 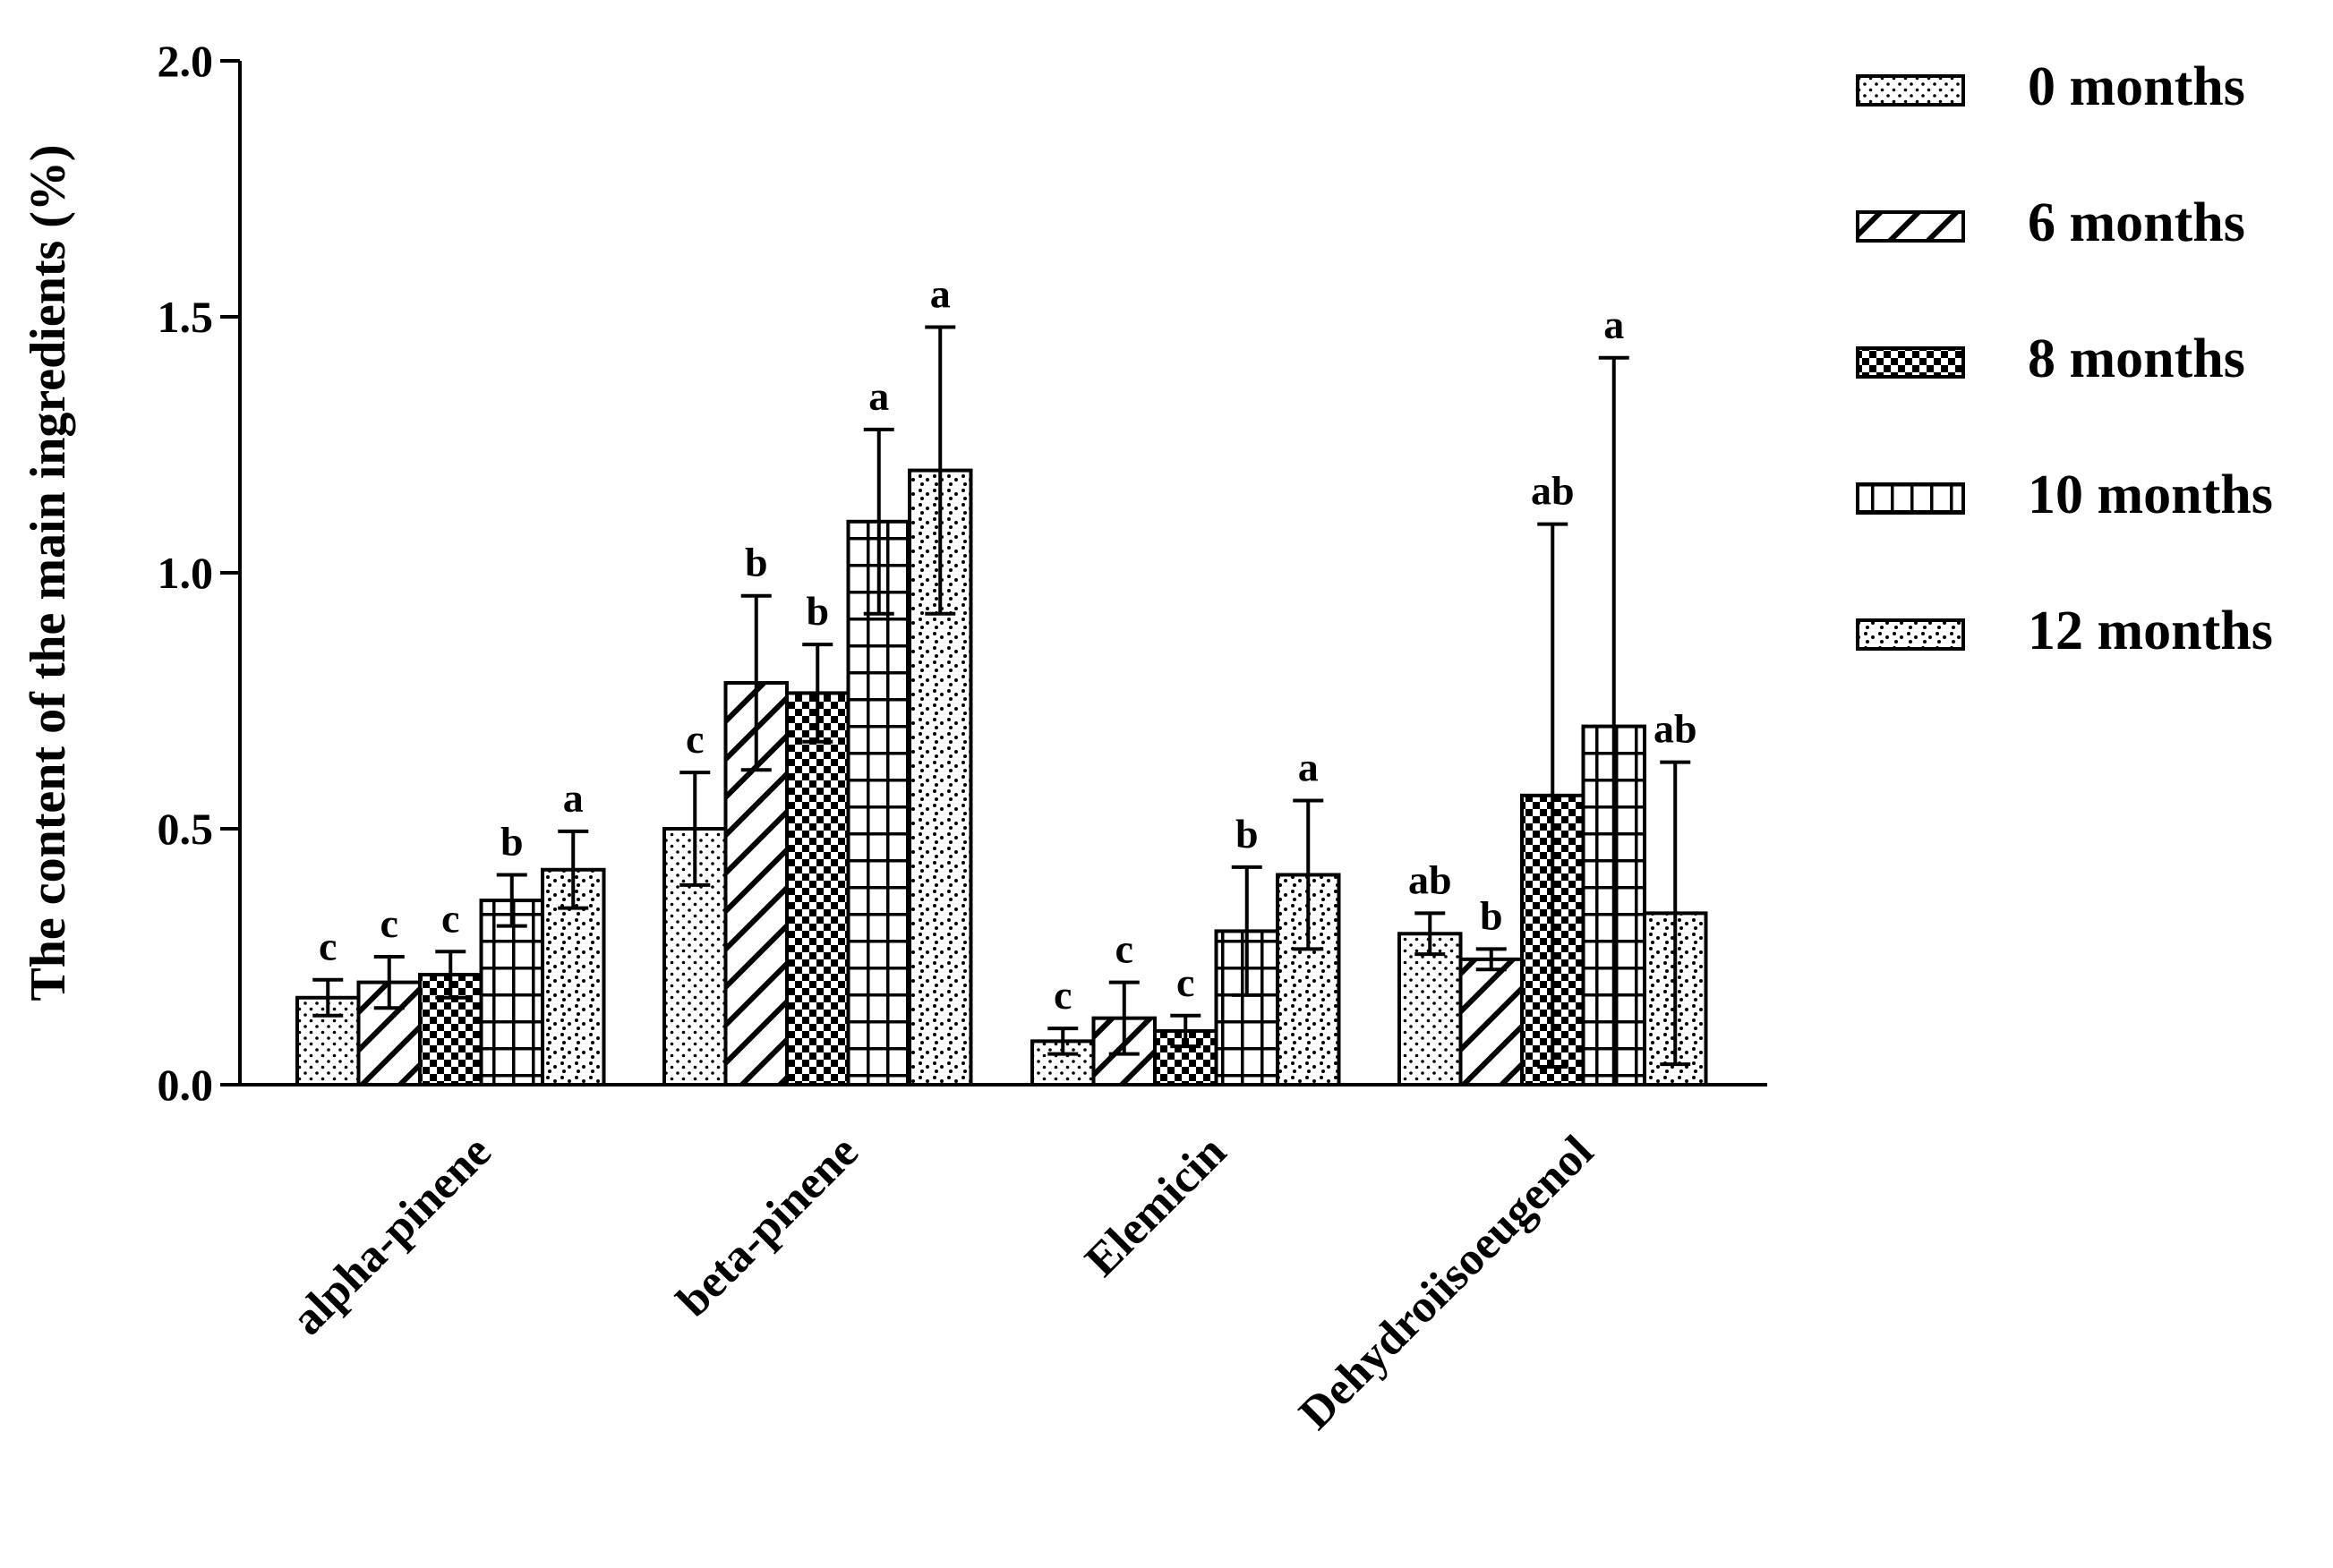 I want to click on significance-letter-1-5: a, so click(x=573, y=798).